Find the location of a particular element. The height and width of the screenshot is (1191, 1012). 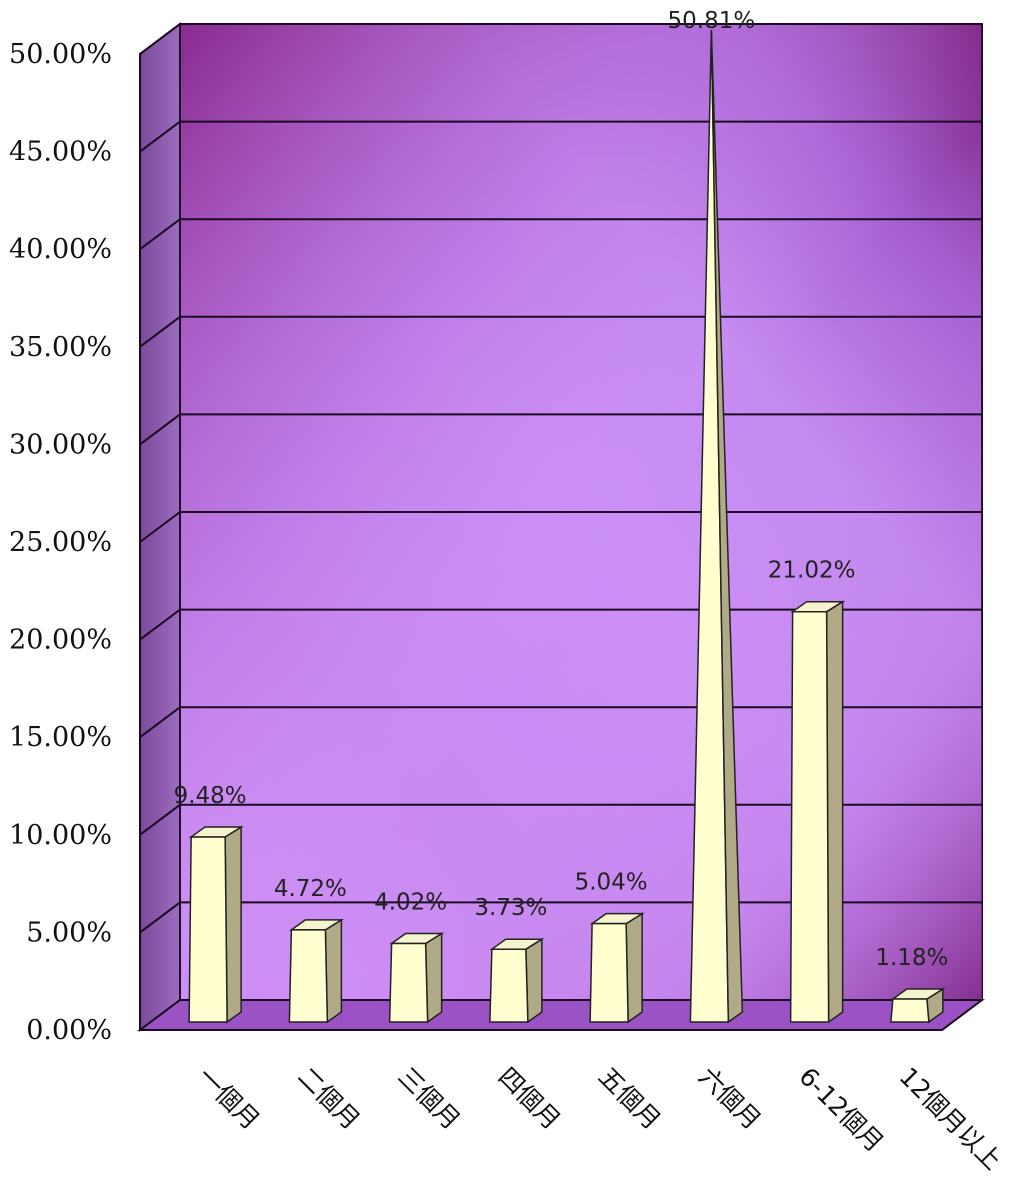

data-label: 4.02% is located at coordinates (410, 903).